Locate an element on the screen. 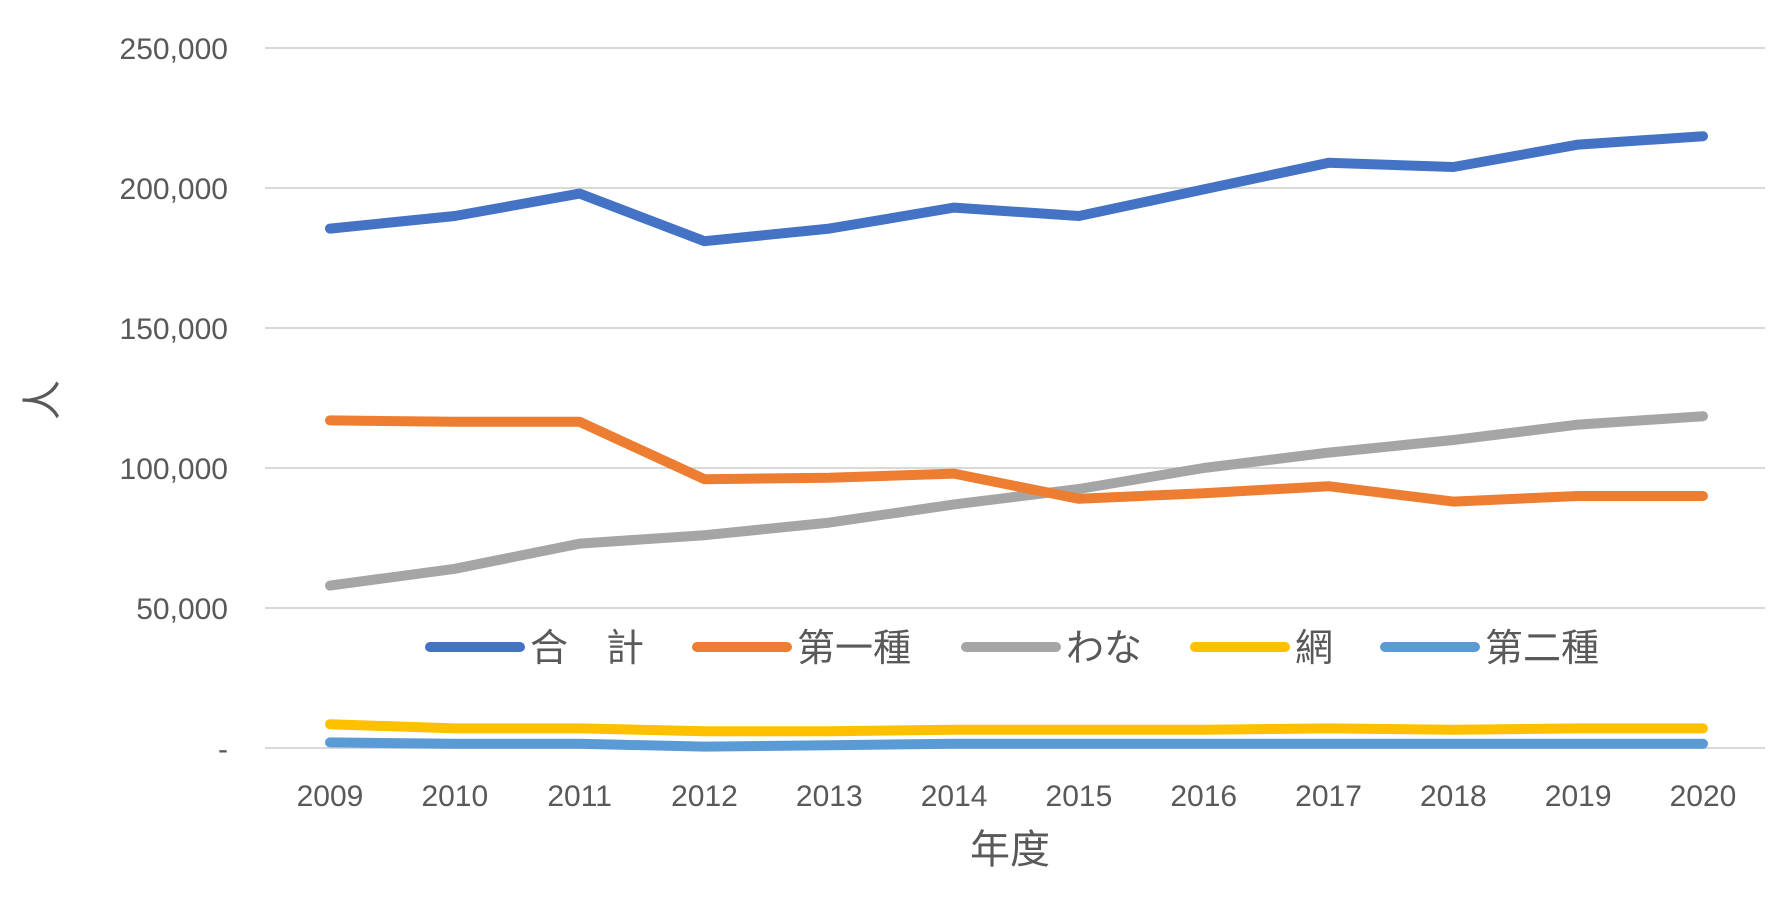 Image resolution: width=1790 pixels, height=900 pixels. x-tick-label: 2010 is located at coordinates (454, 796).